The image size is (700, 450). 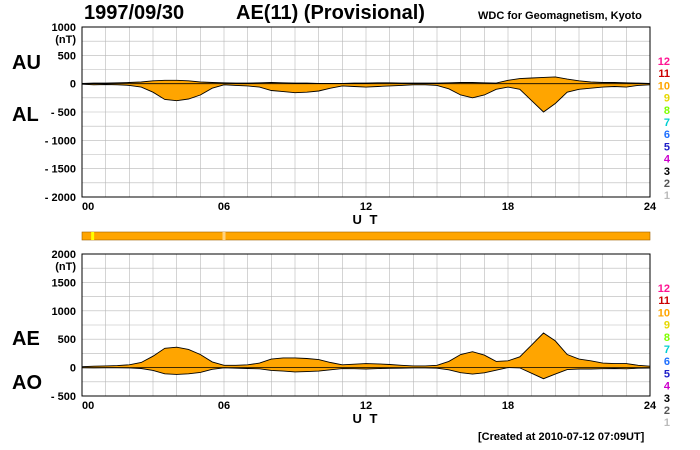 I want to click on series-line-ao, so click(x=366, y=373).